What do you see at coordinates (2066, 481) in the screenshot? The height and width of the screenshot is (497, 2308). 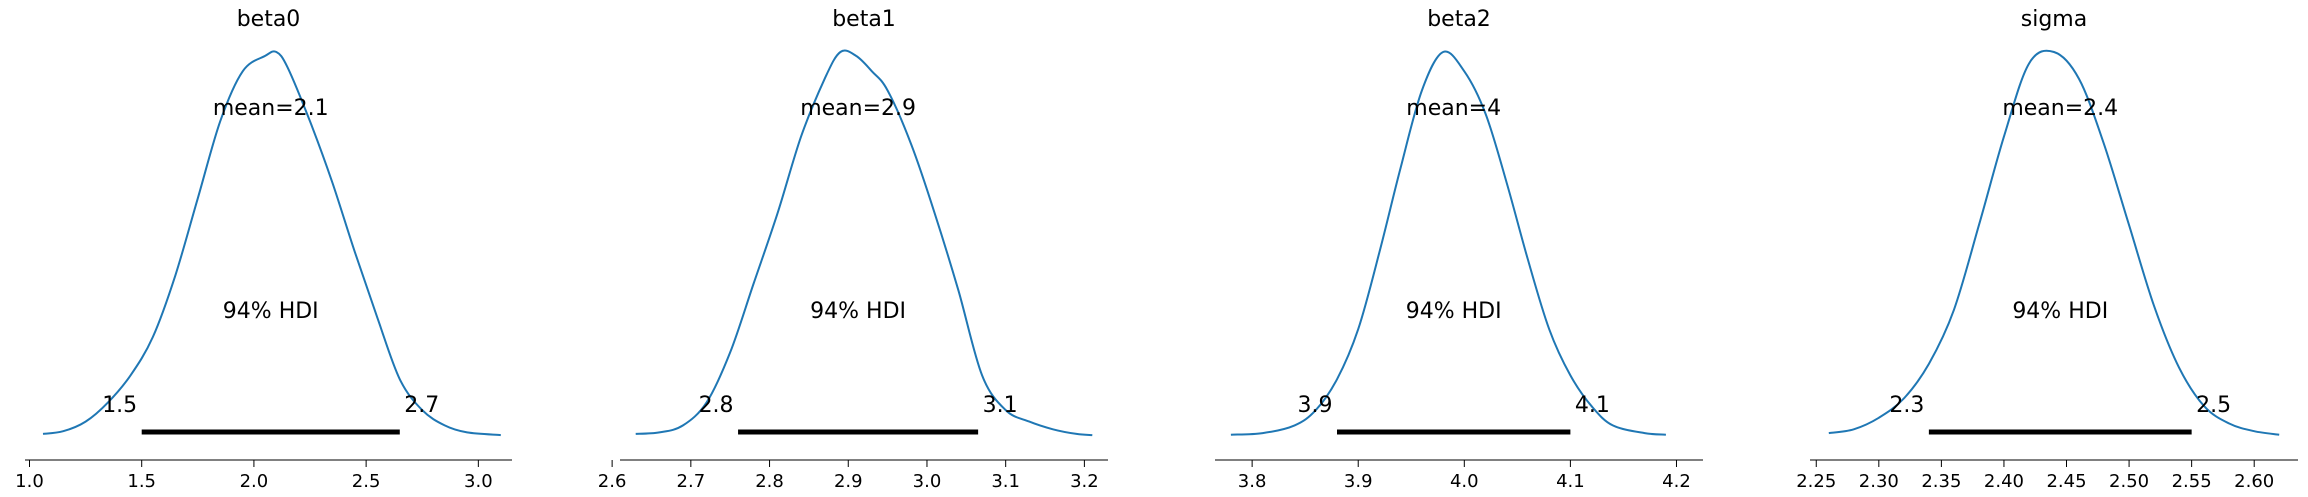 I see `x-tick-label: 2.45` at bounding box center [2066, 481].